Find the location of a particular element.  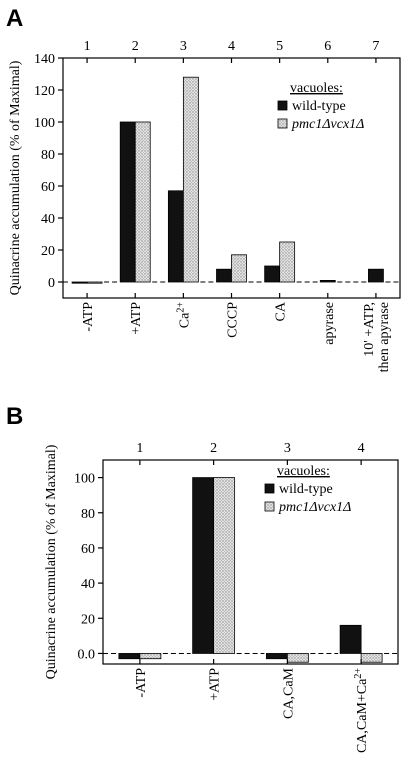

category-label: Ca2+ is located at coordinates (184, 315).